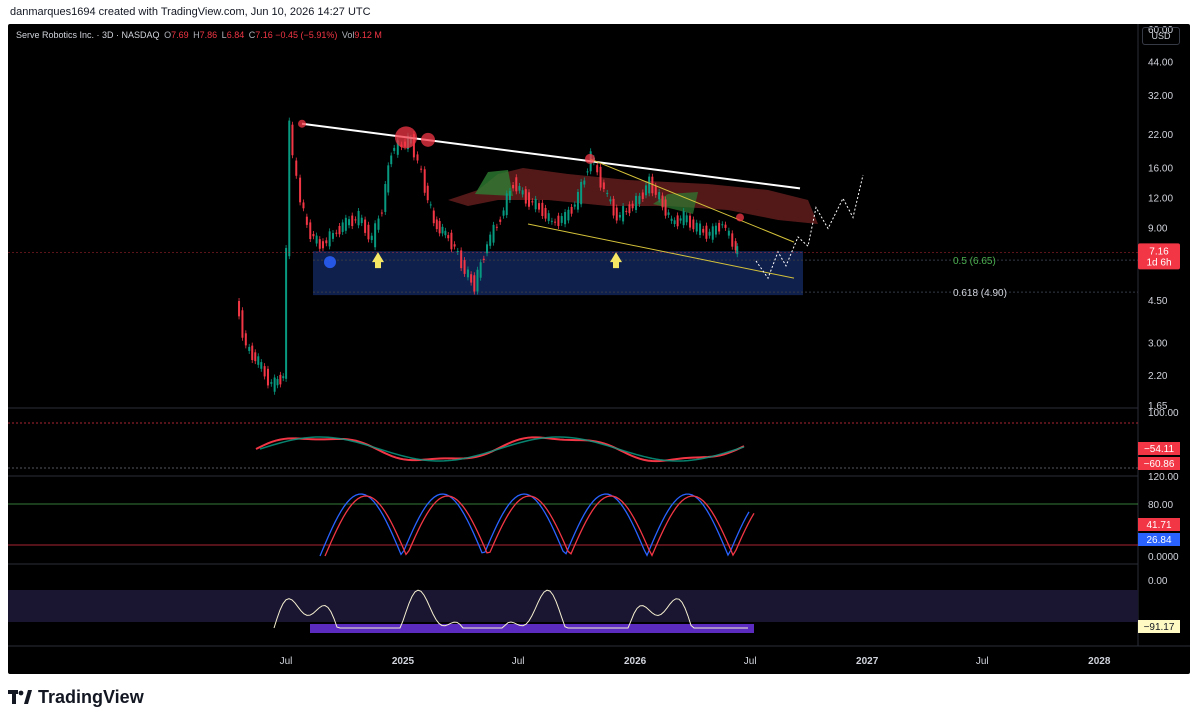 The width and height of the screenshot is (1200, 719). What do you see at coordinates (264, 35) in the screenshot?
I see `legend-close: 7.16` at bounding box center [264, 35].